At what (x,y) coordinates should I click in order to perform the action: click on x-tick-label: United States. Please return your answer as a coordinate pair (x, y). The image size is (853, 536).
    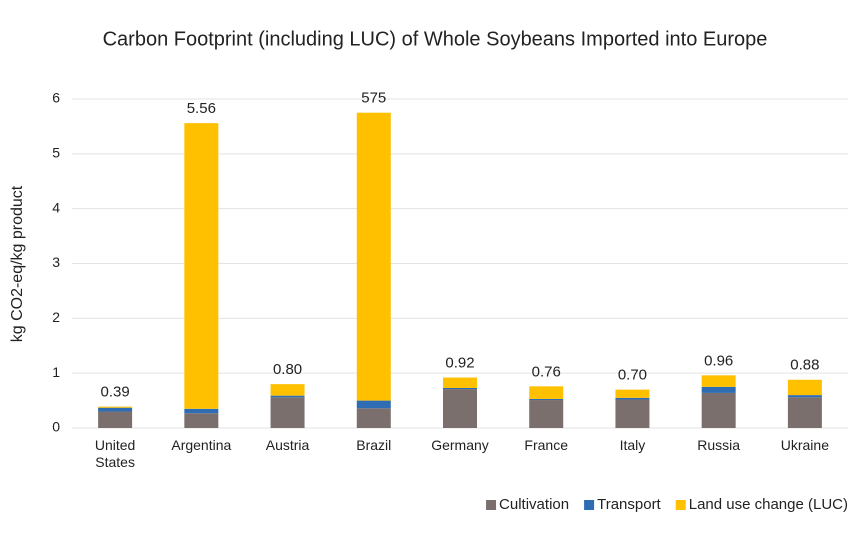
    Looking at the image, I should click on (115, 453).